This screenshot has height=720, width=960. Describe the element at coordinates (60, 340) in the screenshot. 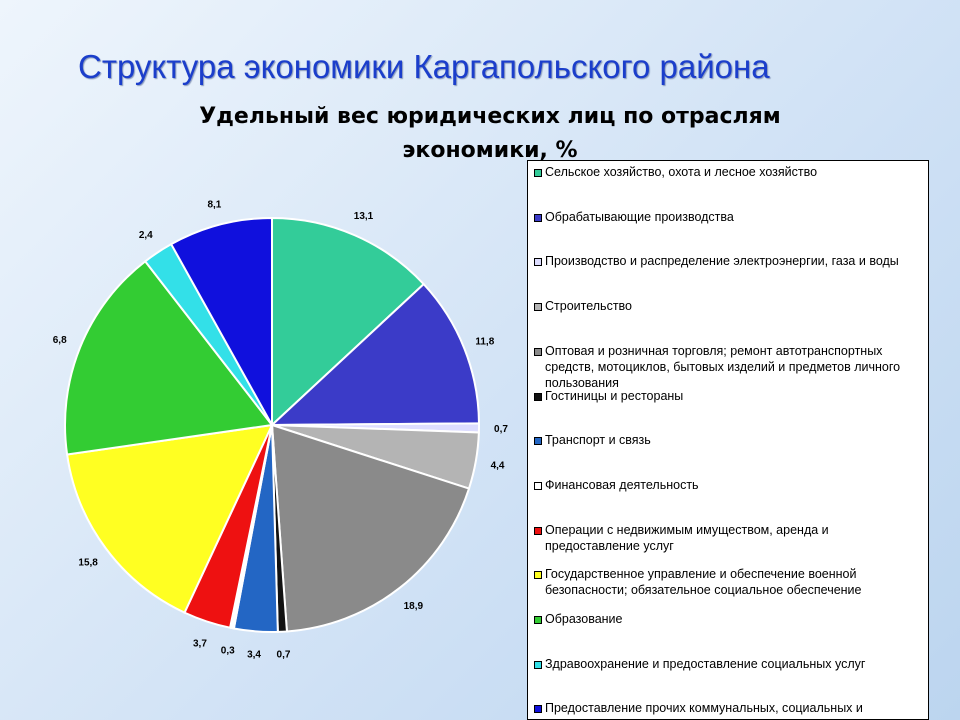

I see `data-label: 6,8` at that location.